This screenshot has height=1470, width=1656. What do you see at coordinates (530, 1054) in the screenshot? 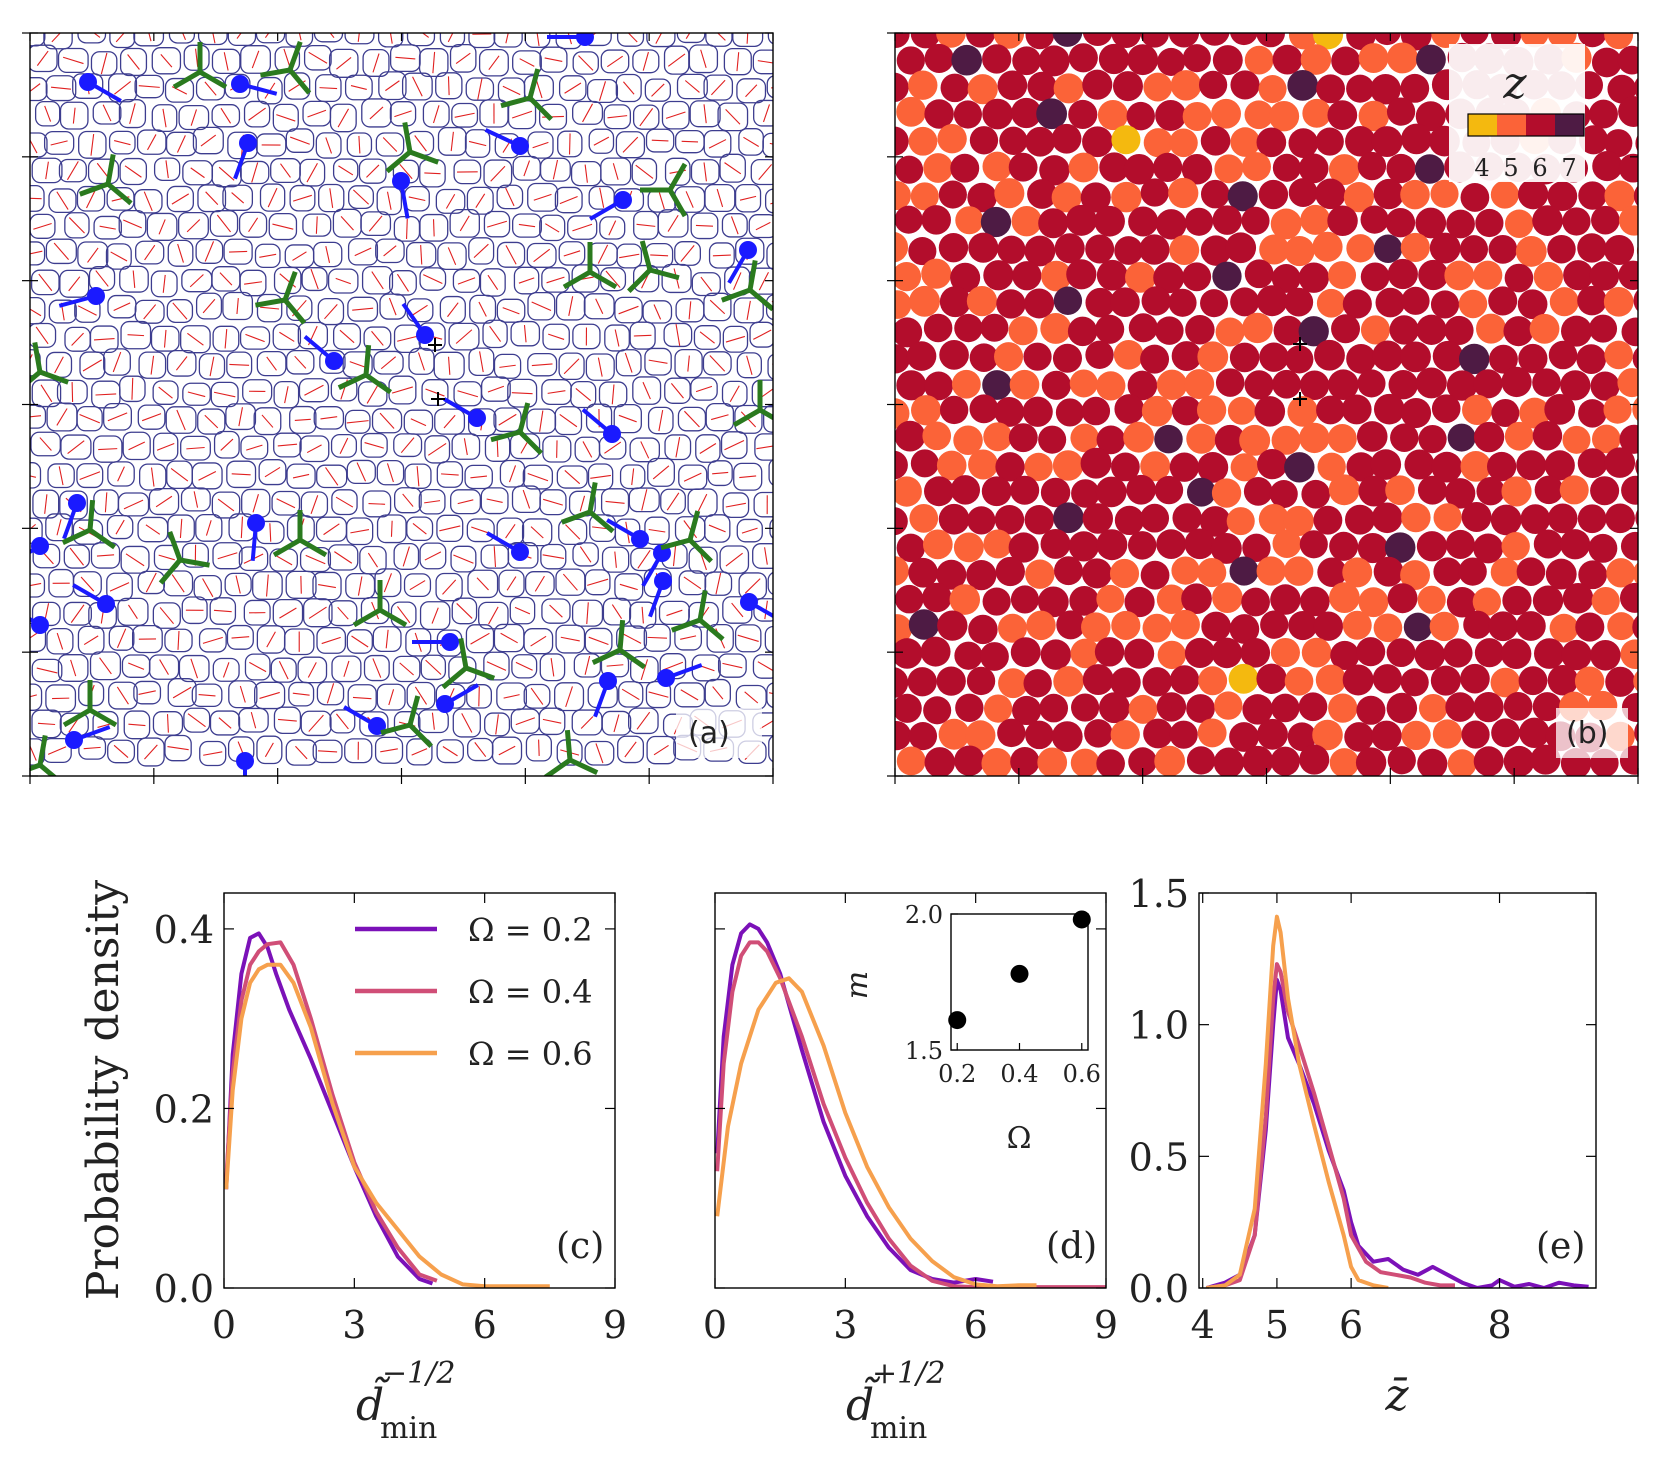
I see `legend-label: Ω = 0.6` at bounding box center [530, 1054].